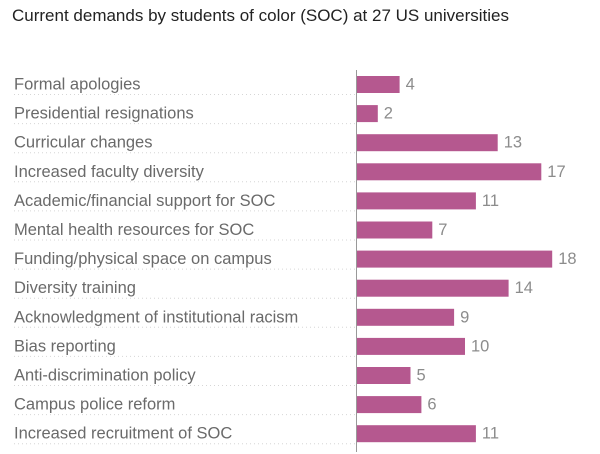 This screenshot has height=454, width=600. I want to click on category-label-increased-recruitment-of-soc: Increased recruitment of SOC, so click(123, 434).